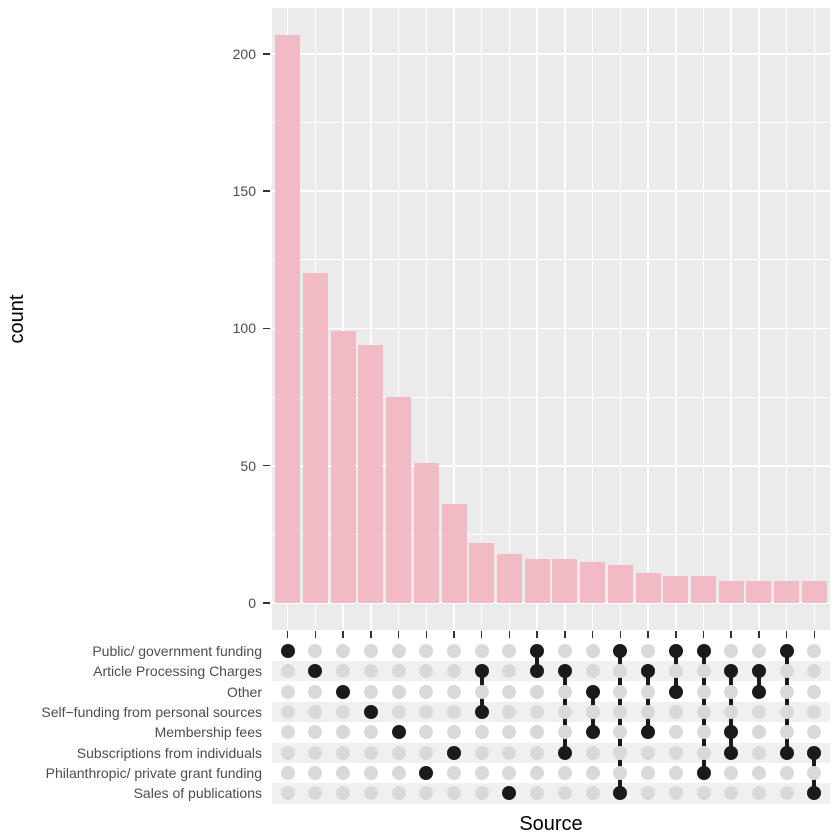 This screenshot has height=840, width=840. I want to click on y-gridline-major, so click(551, 603).